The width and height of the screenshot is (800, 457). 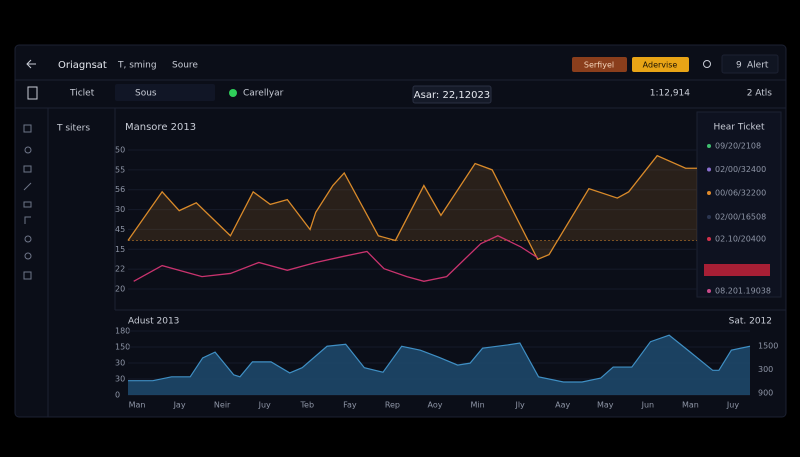 I want to click on x-tick-label: Aay, so click(x=562, y=405).